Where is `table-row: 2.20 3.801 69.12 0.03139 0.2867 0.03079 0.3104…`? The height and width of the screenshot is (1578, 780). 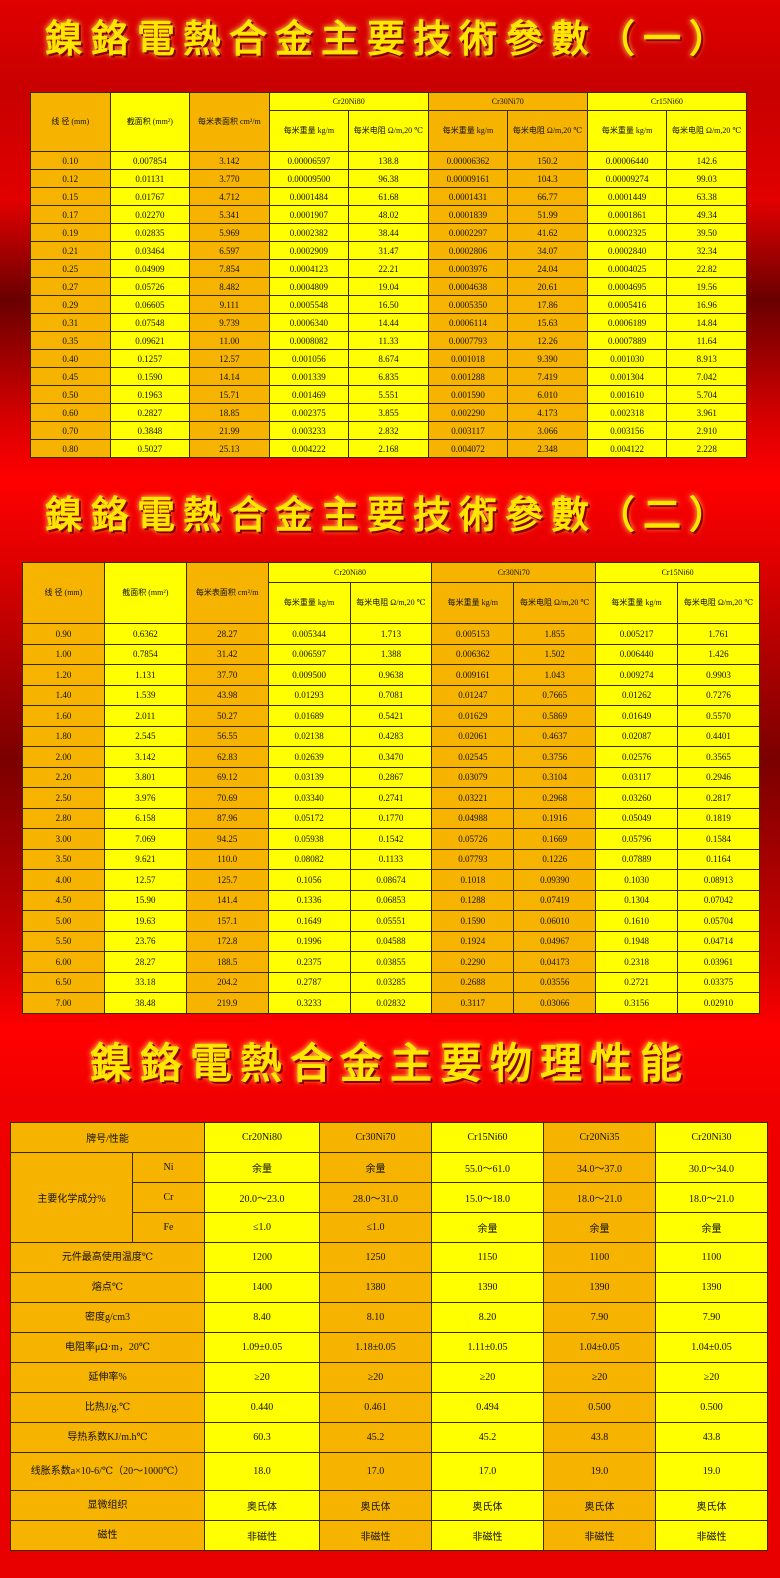
table-row: 2.20 3.801 69.12 0.03139 0.2867 0.03079 0.3104… is located at coordinates (391, 777).